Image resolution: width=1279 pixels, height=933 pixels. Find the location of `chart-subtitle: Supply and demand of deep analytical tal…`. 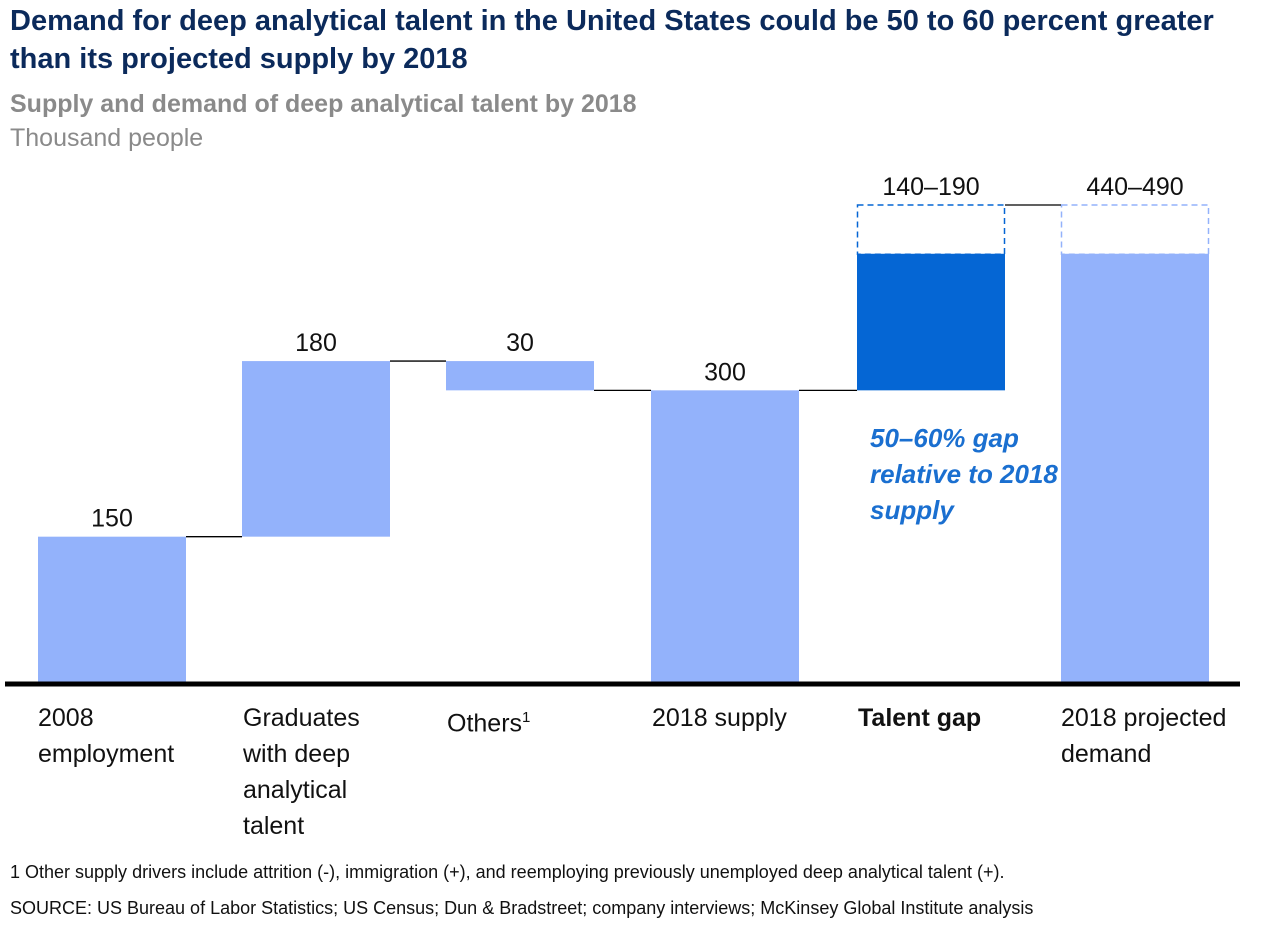

chart-subtitle: Supply and demand of deep analytical tal… is located at coordinates (323, 104).